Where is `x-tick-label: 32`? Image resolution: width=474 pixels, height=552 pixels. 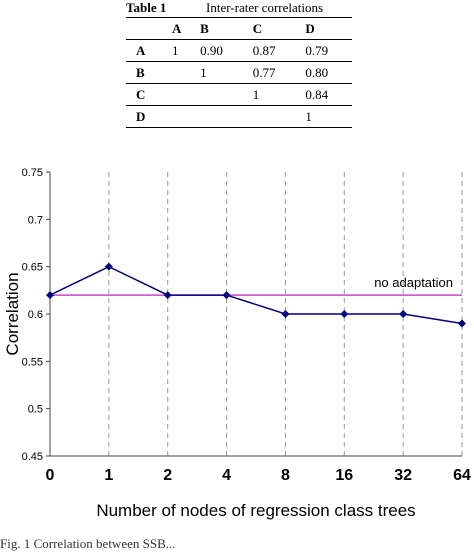 x-tick-label: 32 is located at coordinates (403, 475).